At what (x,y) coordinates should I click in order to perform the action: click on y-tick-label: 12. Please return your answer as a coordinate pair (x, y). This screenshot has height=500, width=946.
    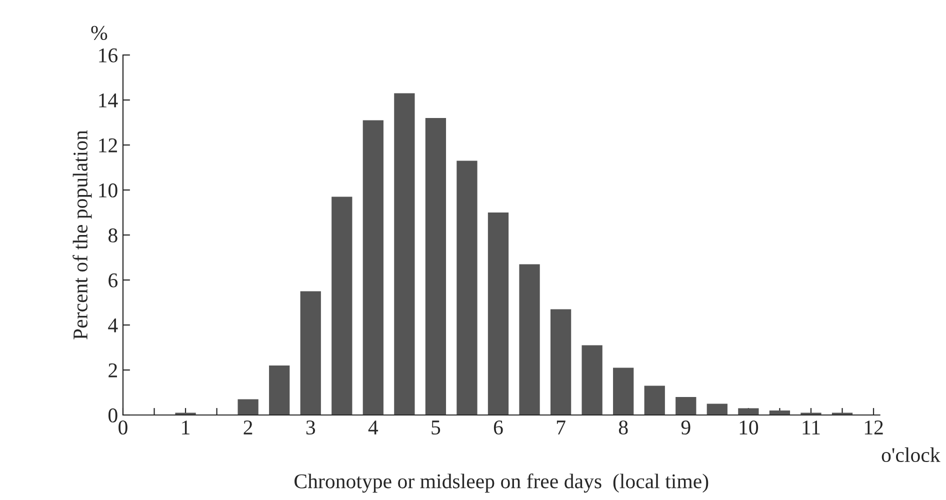
    Looking at the image, I should click on (108, 145).